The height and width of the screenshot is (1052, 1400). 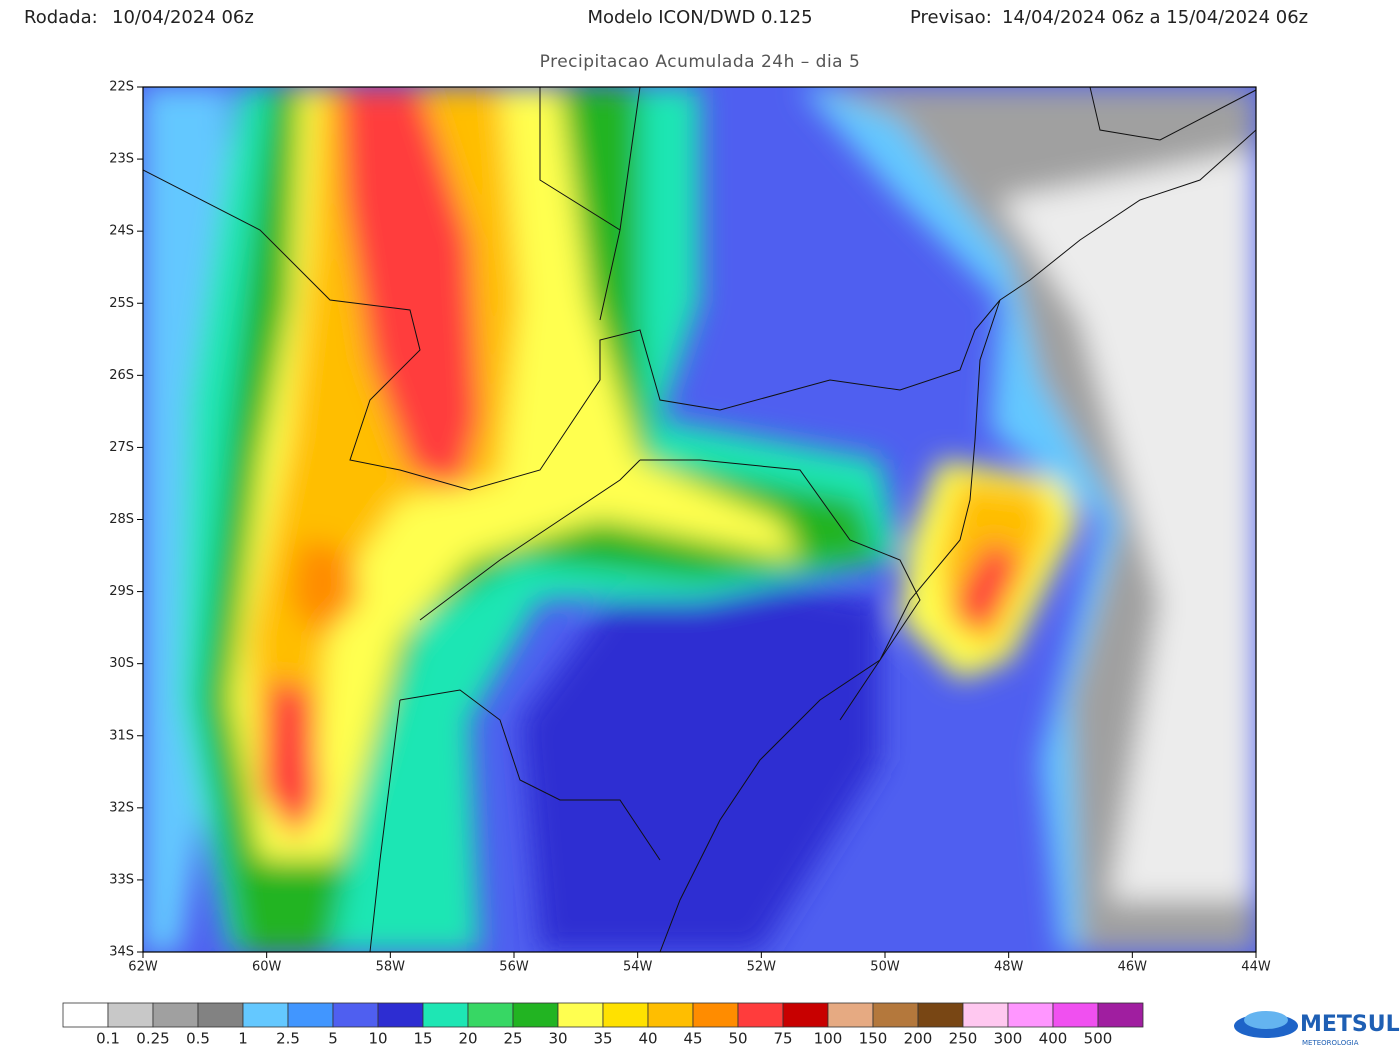 I want to click on lat-label: 23S, so click(x=121, y=159).